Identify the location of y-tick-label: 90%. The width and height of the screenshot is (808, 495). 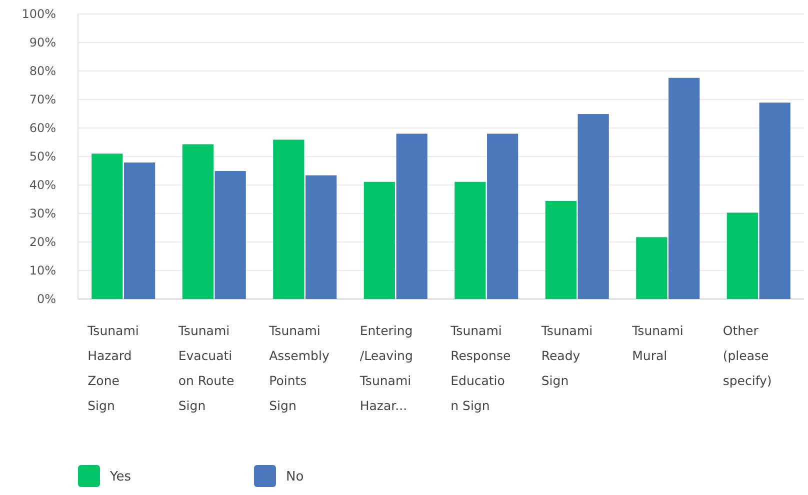
(42, 43).